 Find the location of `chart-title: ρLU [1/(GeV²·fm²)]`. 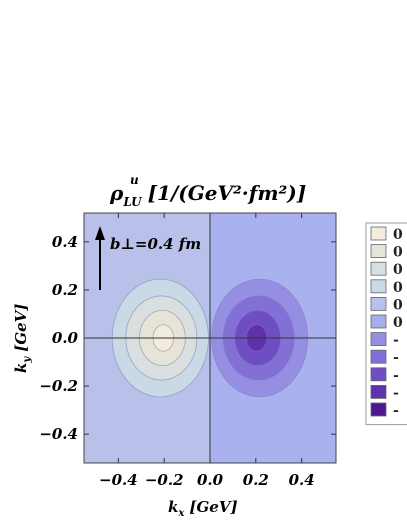

chart-title: ρLU [1/(GeV²·fm²)] is located at coordinates (207, 195).